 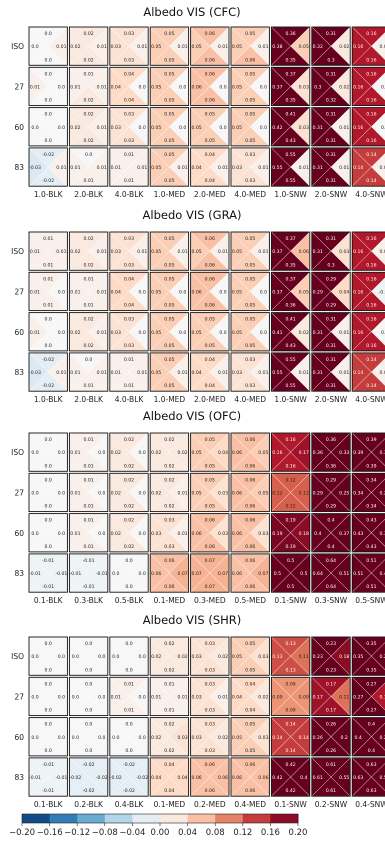 What do you see at coordinates (290, 332) in the screenshot?
I see `heatmap-cell: 0.41 0.41 0.02 0.43` at bounding box center [290, 332].